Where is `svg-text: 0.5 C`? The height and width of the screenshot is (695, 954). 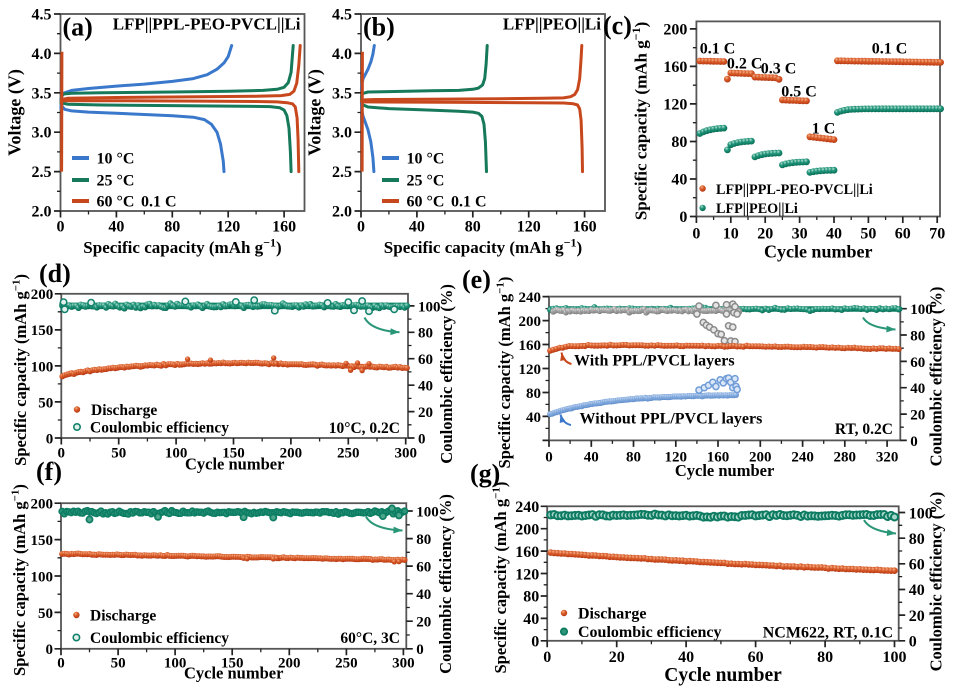 svg-text: 0.5 C is located at coordinates (799, 92).